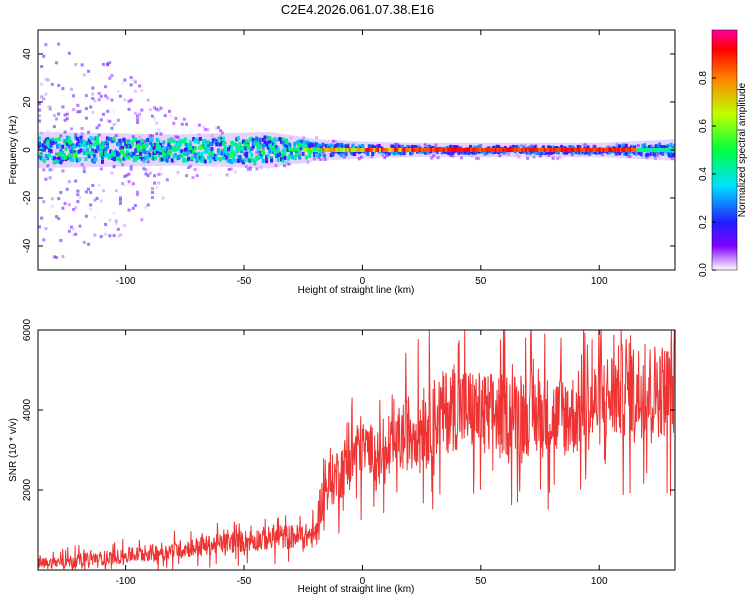 The width and height of the screenshot is (750, 600). Describe the element at coordinates (13, 450) in the screenshot. I see `snr-y-label: SNR (10 * v/v)` at that location.